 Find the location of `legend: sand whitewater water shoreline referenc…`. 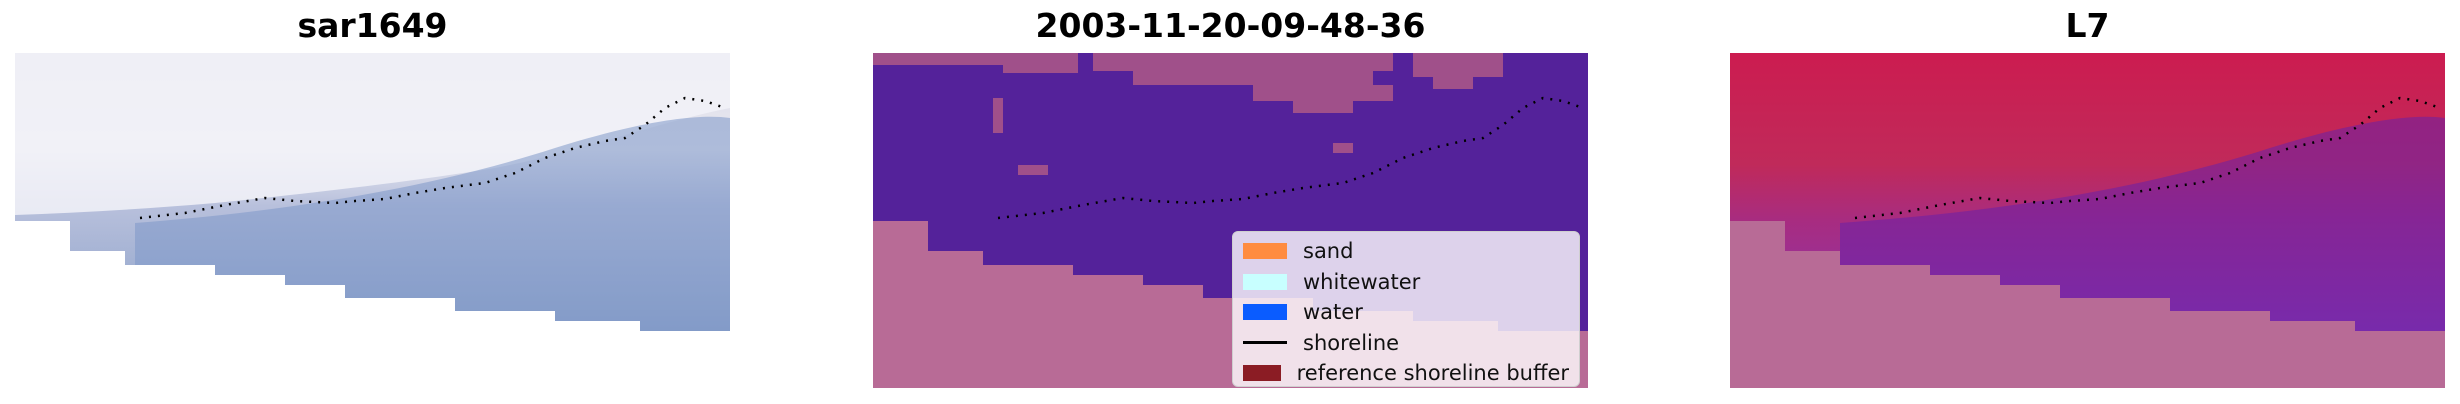

legend: sand whitewater water shoreline referenc… is located at coordinates (1406, 309).